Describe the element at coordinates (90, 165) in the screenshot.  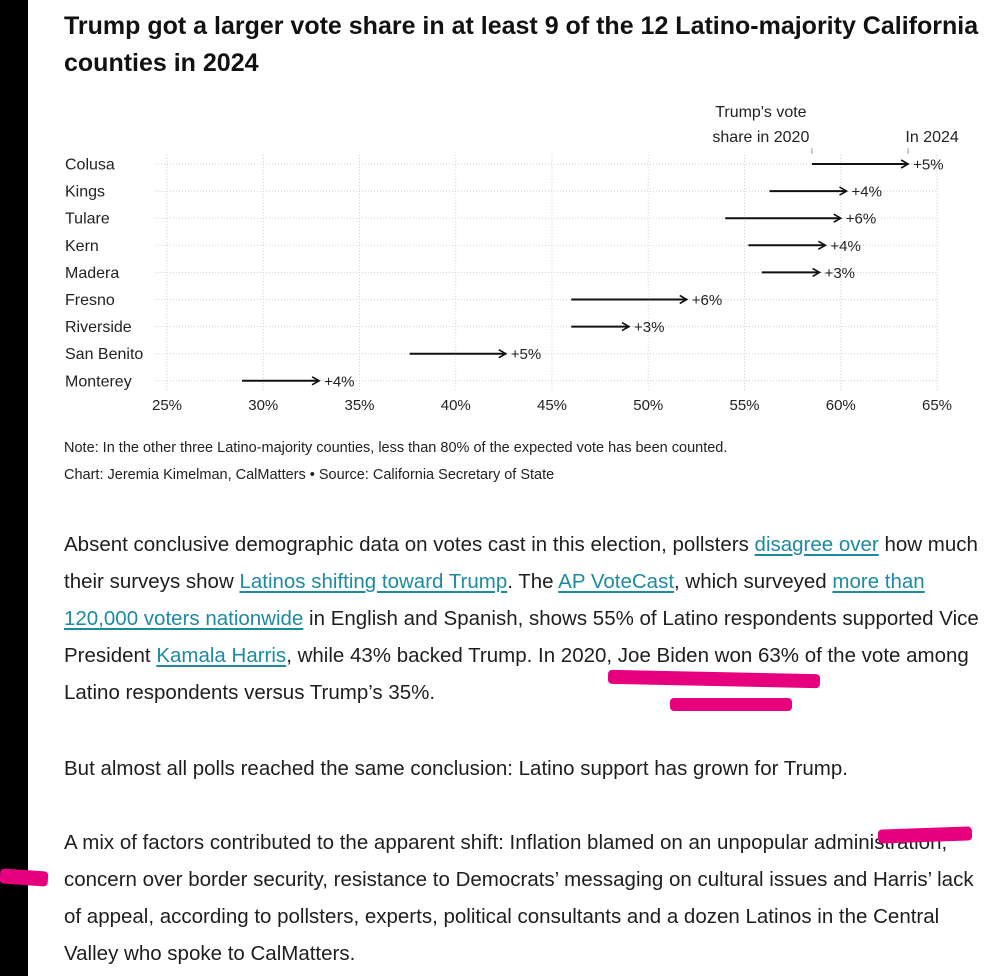
I see `county-label: Colusa` at that location.